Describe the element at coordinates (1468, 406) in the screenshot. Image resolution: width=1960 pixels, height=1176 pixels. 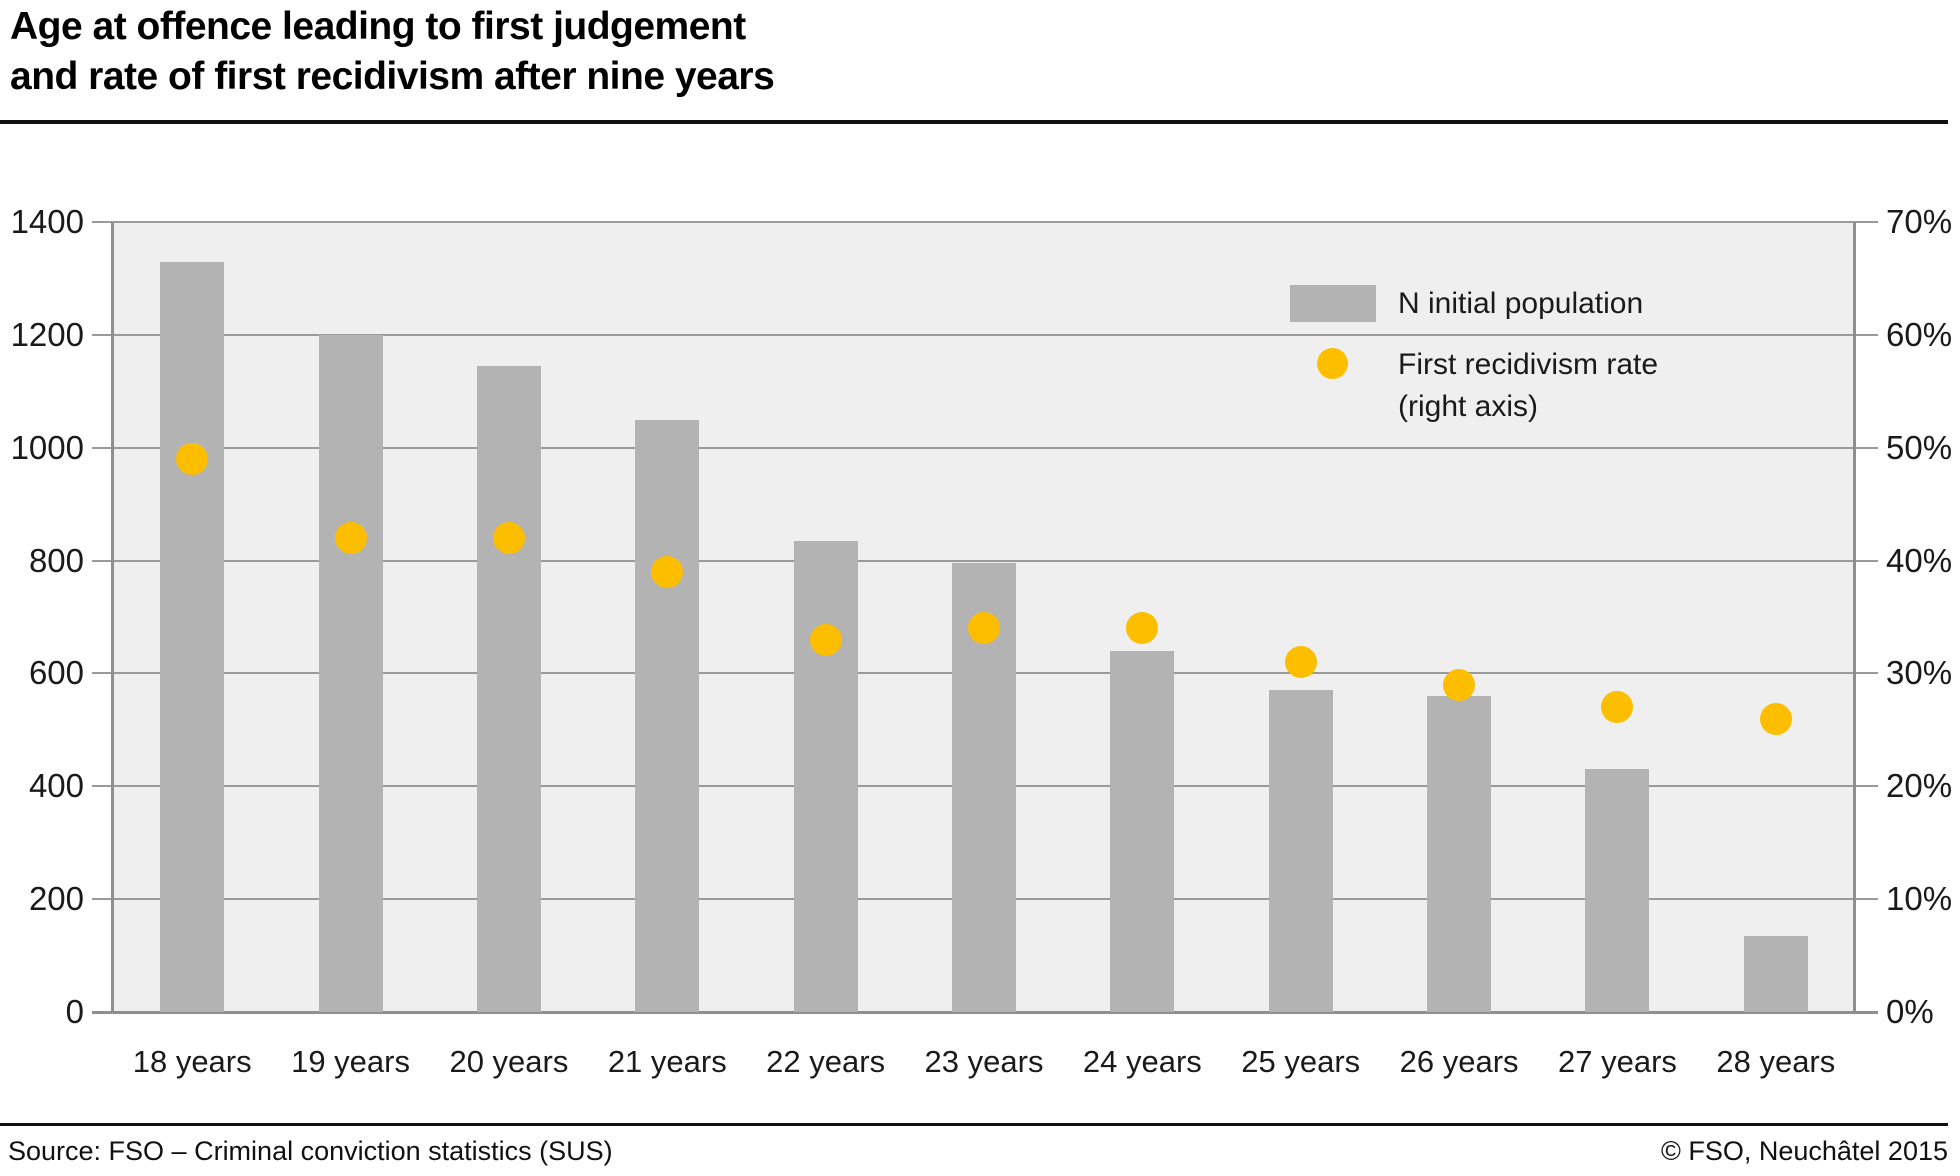
I see `legend-dot-label-line2: (right axis)` at that location.